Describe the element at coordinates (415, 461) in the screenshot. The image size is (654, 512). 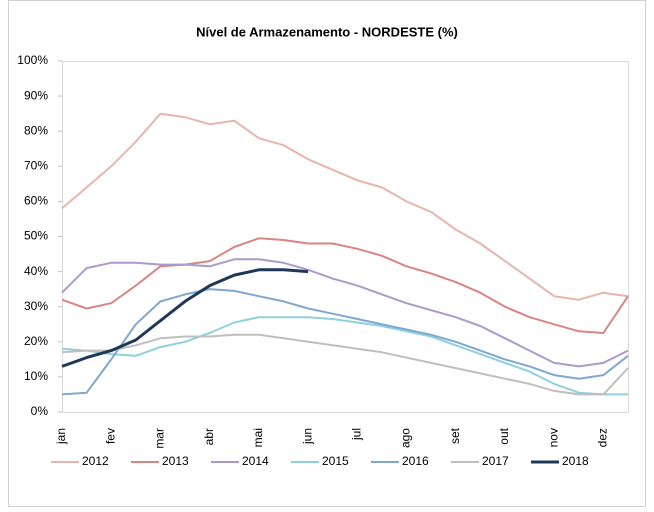
I see `legend-label: 2016` at that location.